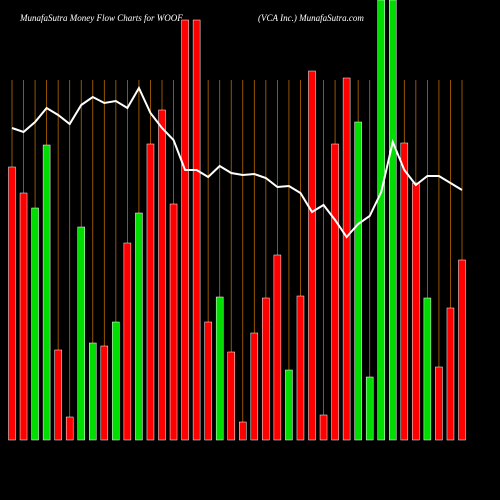 Image resolution: width=500 pixels, height=500 pixels. Describe the element at coordinates (101, 18) in the screenshot. I see `chart-title: MunafaSutra Money Flow Charts for WOOF` at that location.